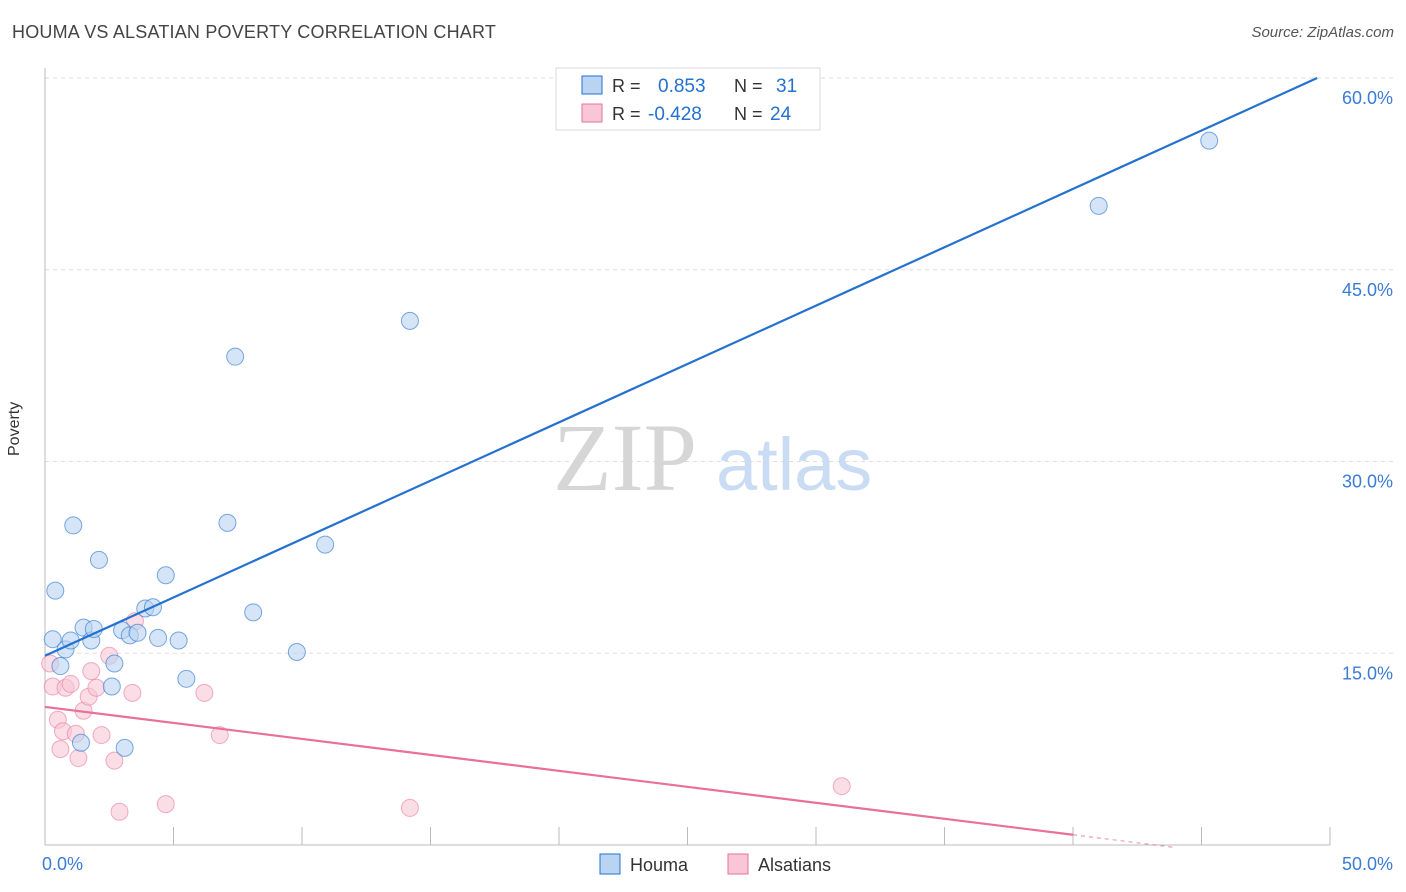 The image size is (1406, 892). I want to click on legend-label-houma: Houma, so click(659, 865).